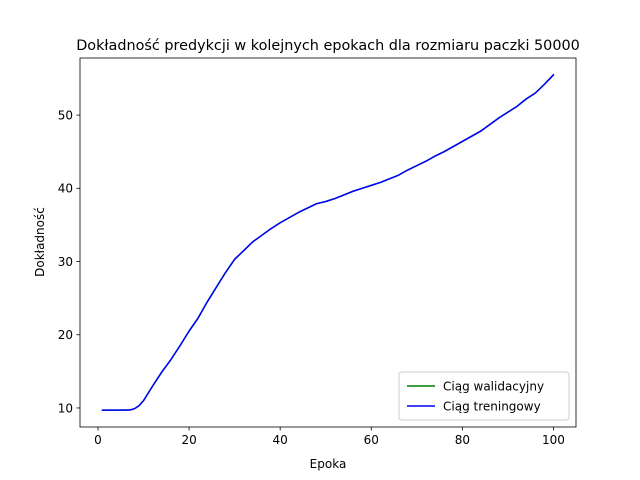  I want to click on y-tick-label: 30, so click(65, 262).